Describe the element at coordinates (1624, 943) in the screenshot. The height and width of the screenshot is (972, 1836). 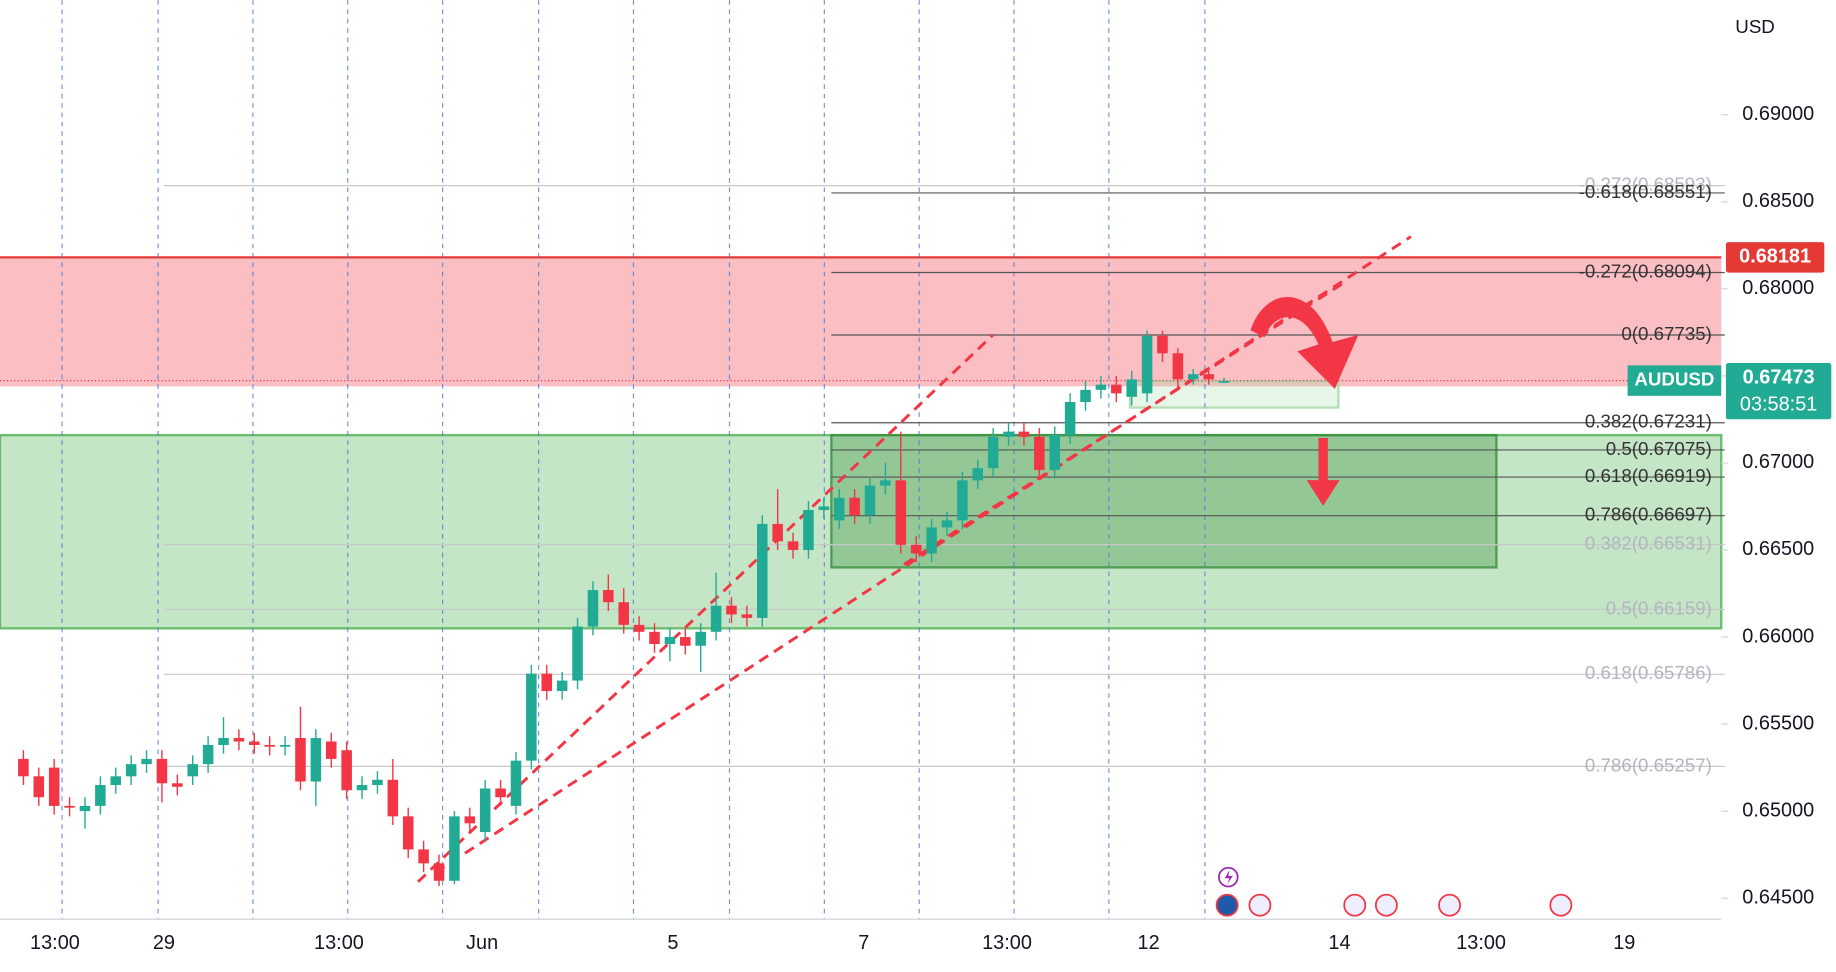
I see `x-tick-label: 19` at that location.